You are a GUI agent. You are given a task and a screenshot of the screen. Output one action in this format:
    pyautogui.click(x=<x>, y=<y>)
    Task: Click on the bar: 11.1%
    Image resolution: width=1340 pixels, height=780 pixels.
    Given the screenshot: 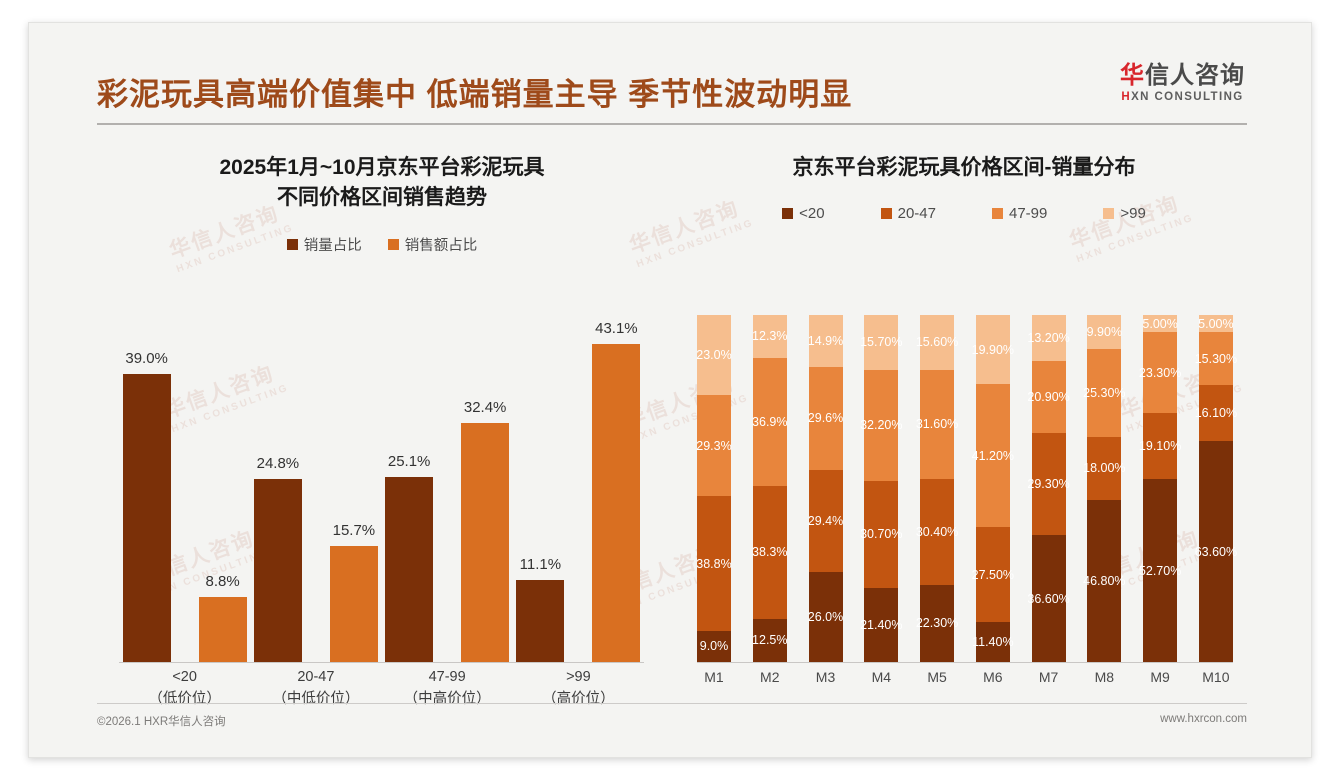 What is the action you would take?
    pyautogui.click(x=540, y=609)
    